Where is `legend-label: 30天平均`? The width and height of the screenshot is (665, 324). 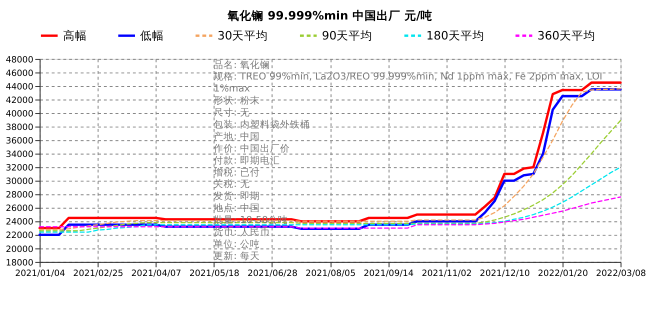 legend-label: 30天平均 is located at coordinates (242, 35).